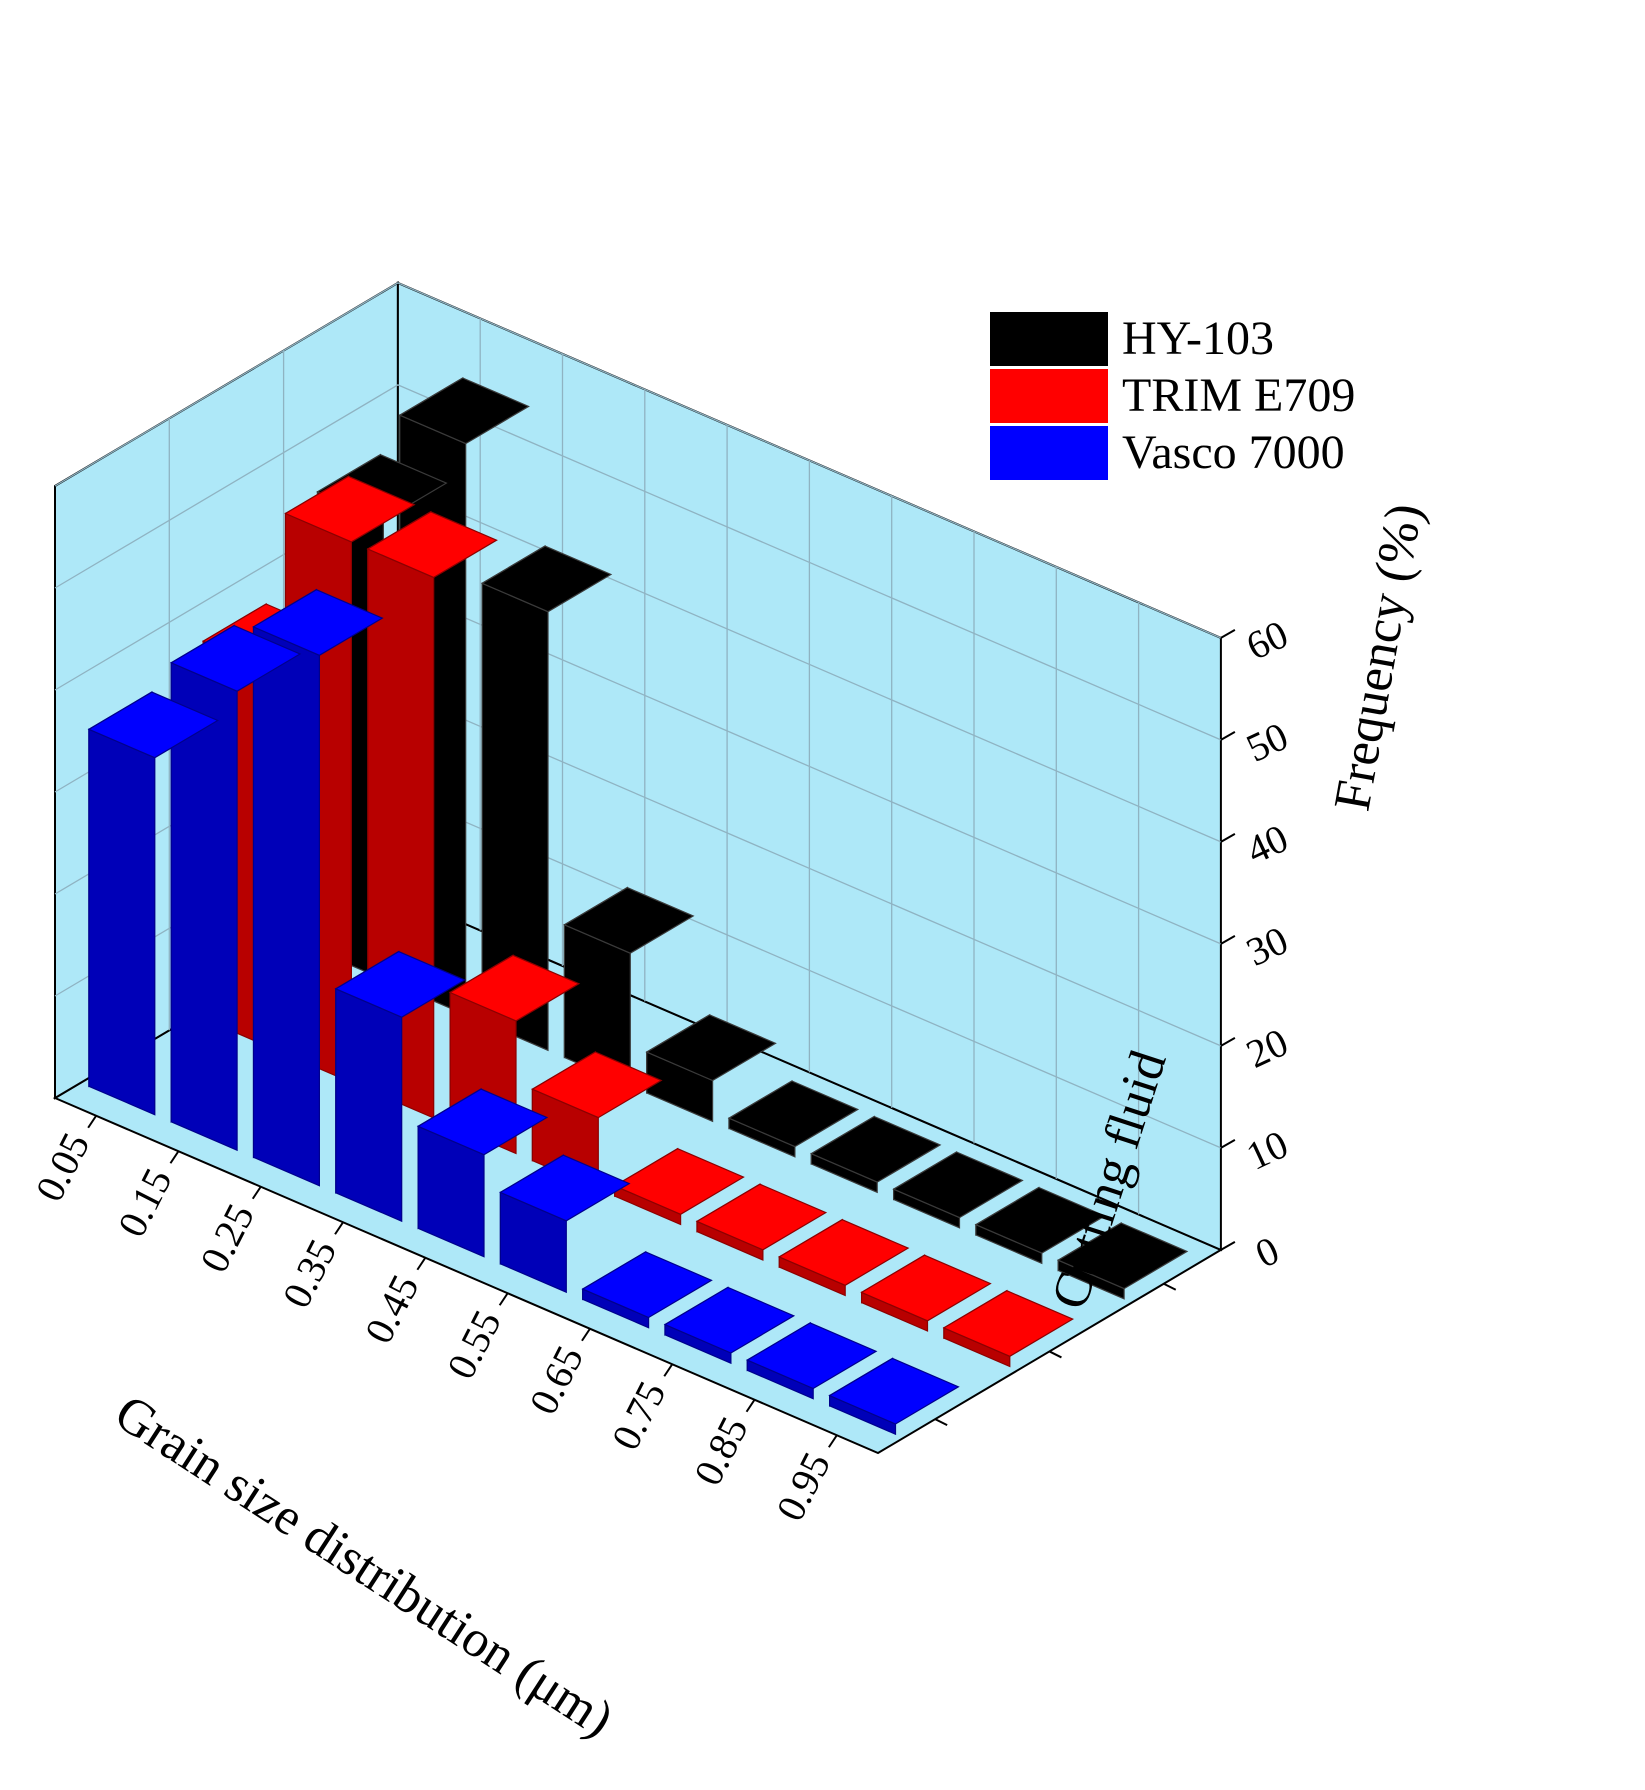  Describe the element at coordinates (1238, 395) in the screenshot. I see `legend-label: TRIM E709` at that location.